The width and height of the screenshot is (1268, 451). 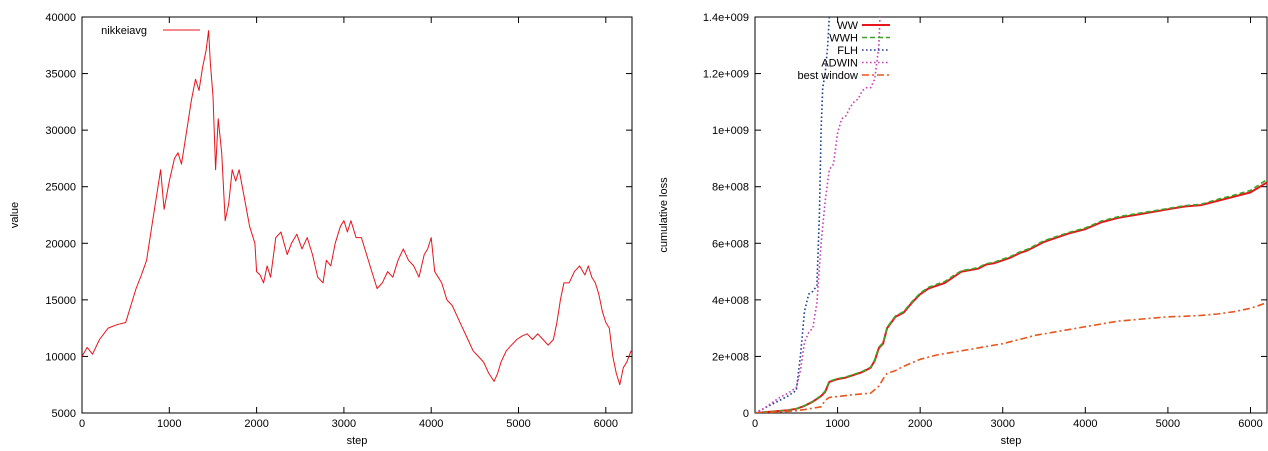 What do you see at coordinates (64, 414) in the screenshot?
I see `y-tick-label: 5000` at bounding box center [64, 414].